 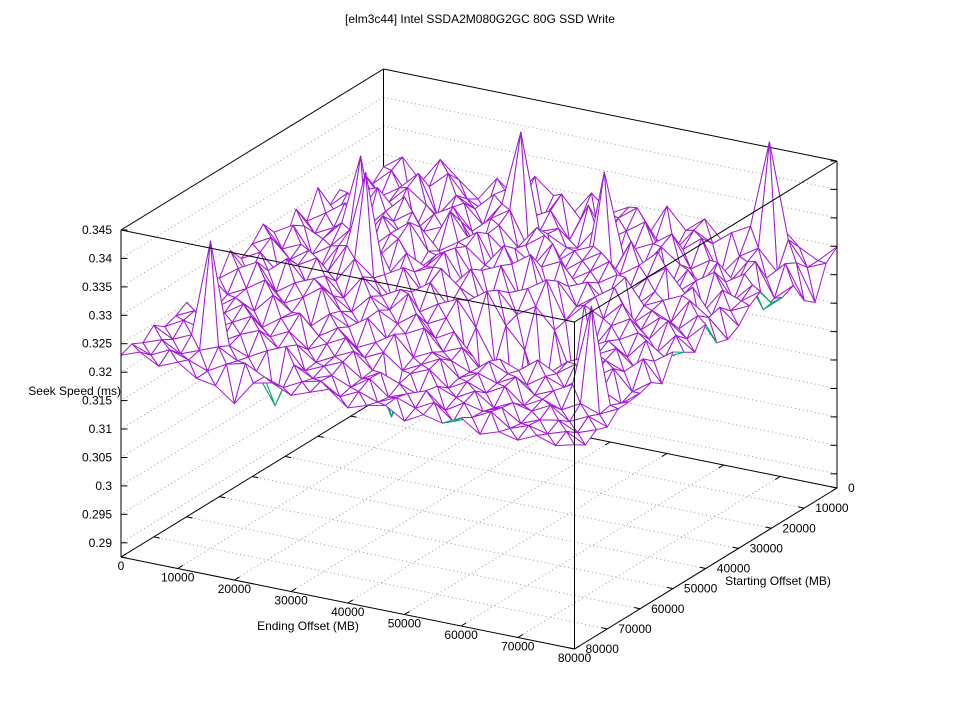 What do you see at coordinates (97, 514) in the screenshot?
I see `svg-text: 0.295` at bounding box center [97, 514].